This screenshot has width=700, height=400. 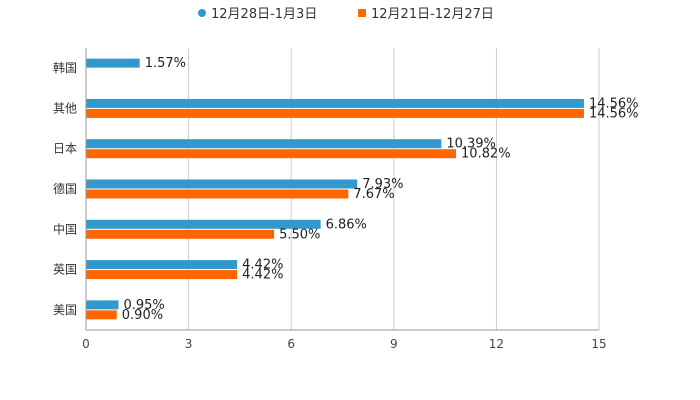 What do you see at coordinates (486, 154) in the screenshot?
I see `data-label: 10.82%` at bounding box center [486, 154].